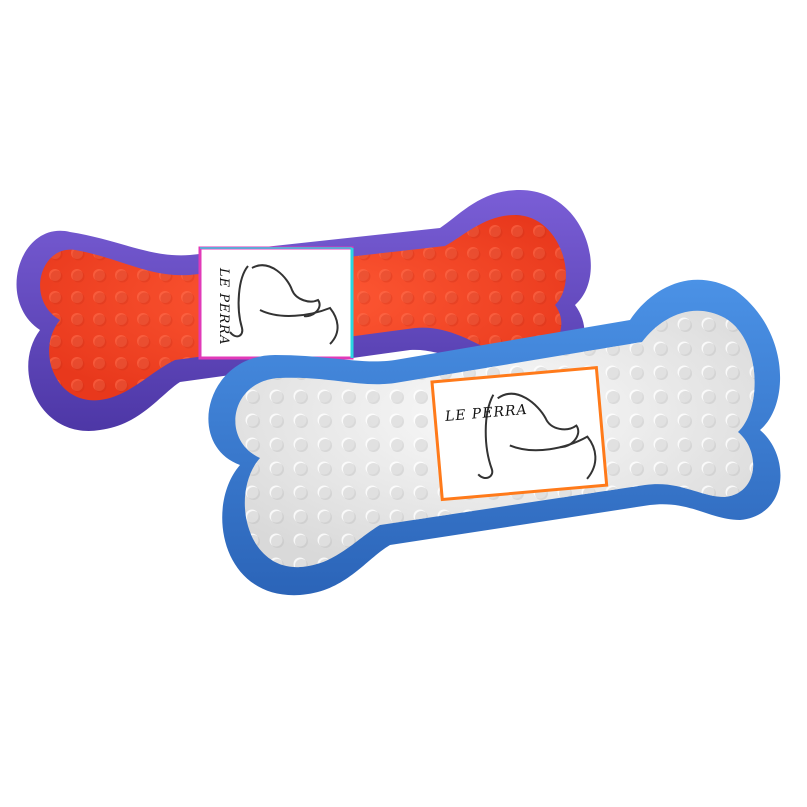 This screenshot has height=807, width=807. I want to click on blue-bone-label: LE PERRA, so click(519, 433).